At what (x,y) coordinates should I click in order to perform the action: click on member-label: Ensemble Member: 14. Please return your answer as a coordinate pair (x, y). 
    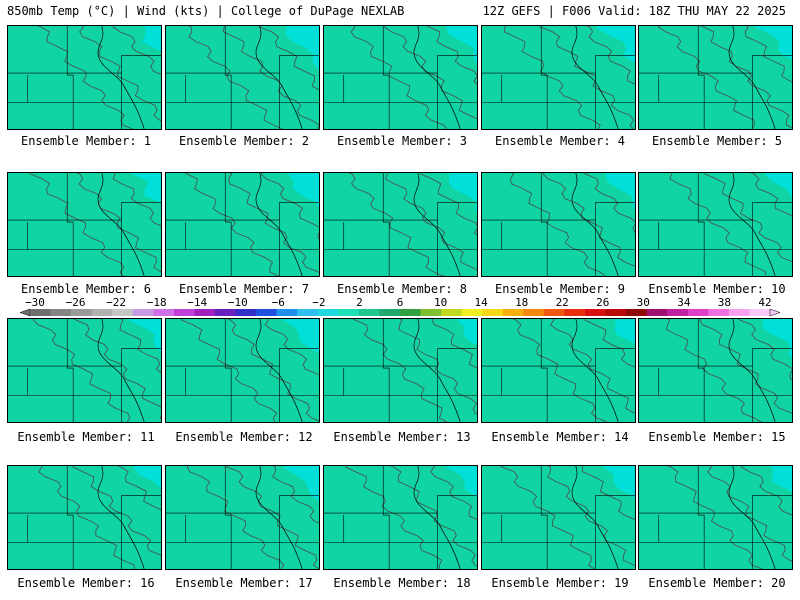
    Looking at the image, I should click on (560, 437).